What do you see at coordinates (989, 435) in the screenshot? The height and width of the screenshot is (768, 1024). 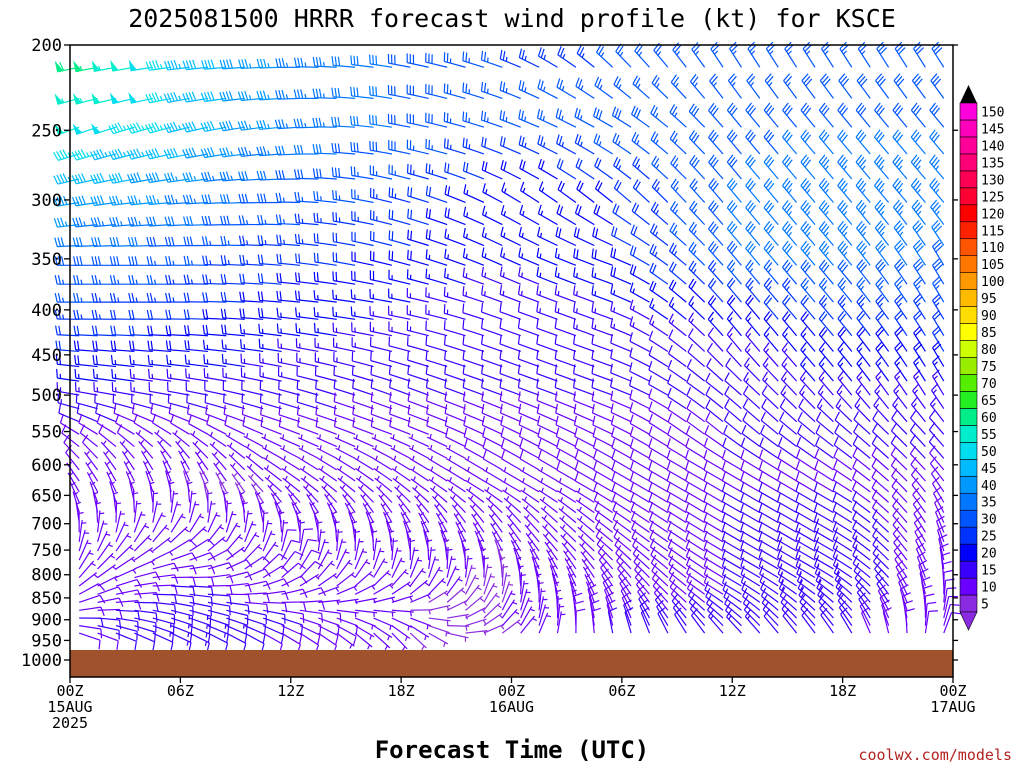 I see `colorbar-label: 55` at bounding box center [989, 435].